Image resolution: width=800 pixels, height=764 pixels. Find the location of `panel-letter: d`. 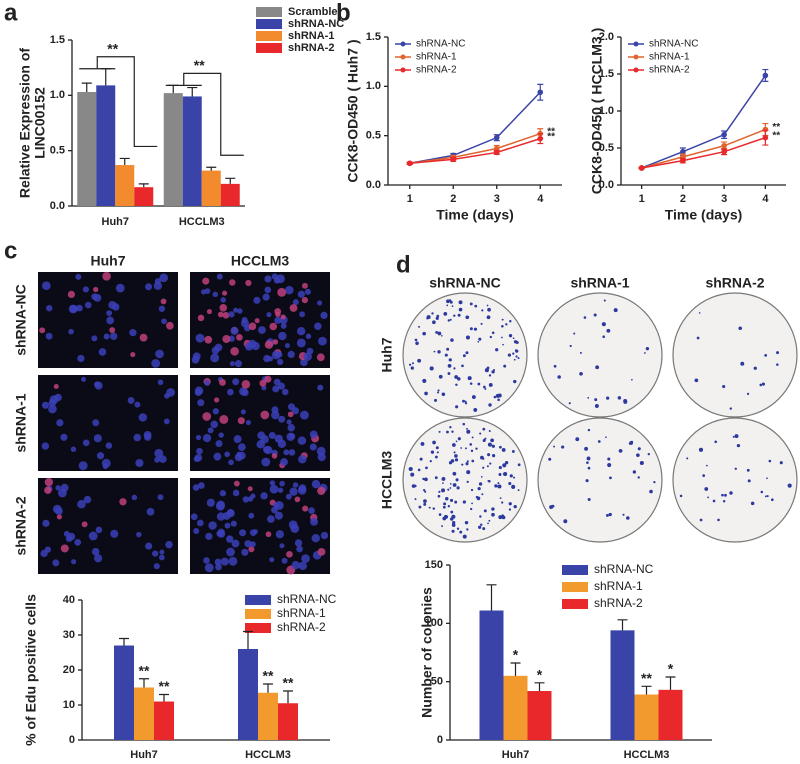

panel-letter: d is located at coordinates (403, 264).